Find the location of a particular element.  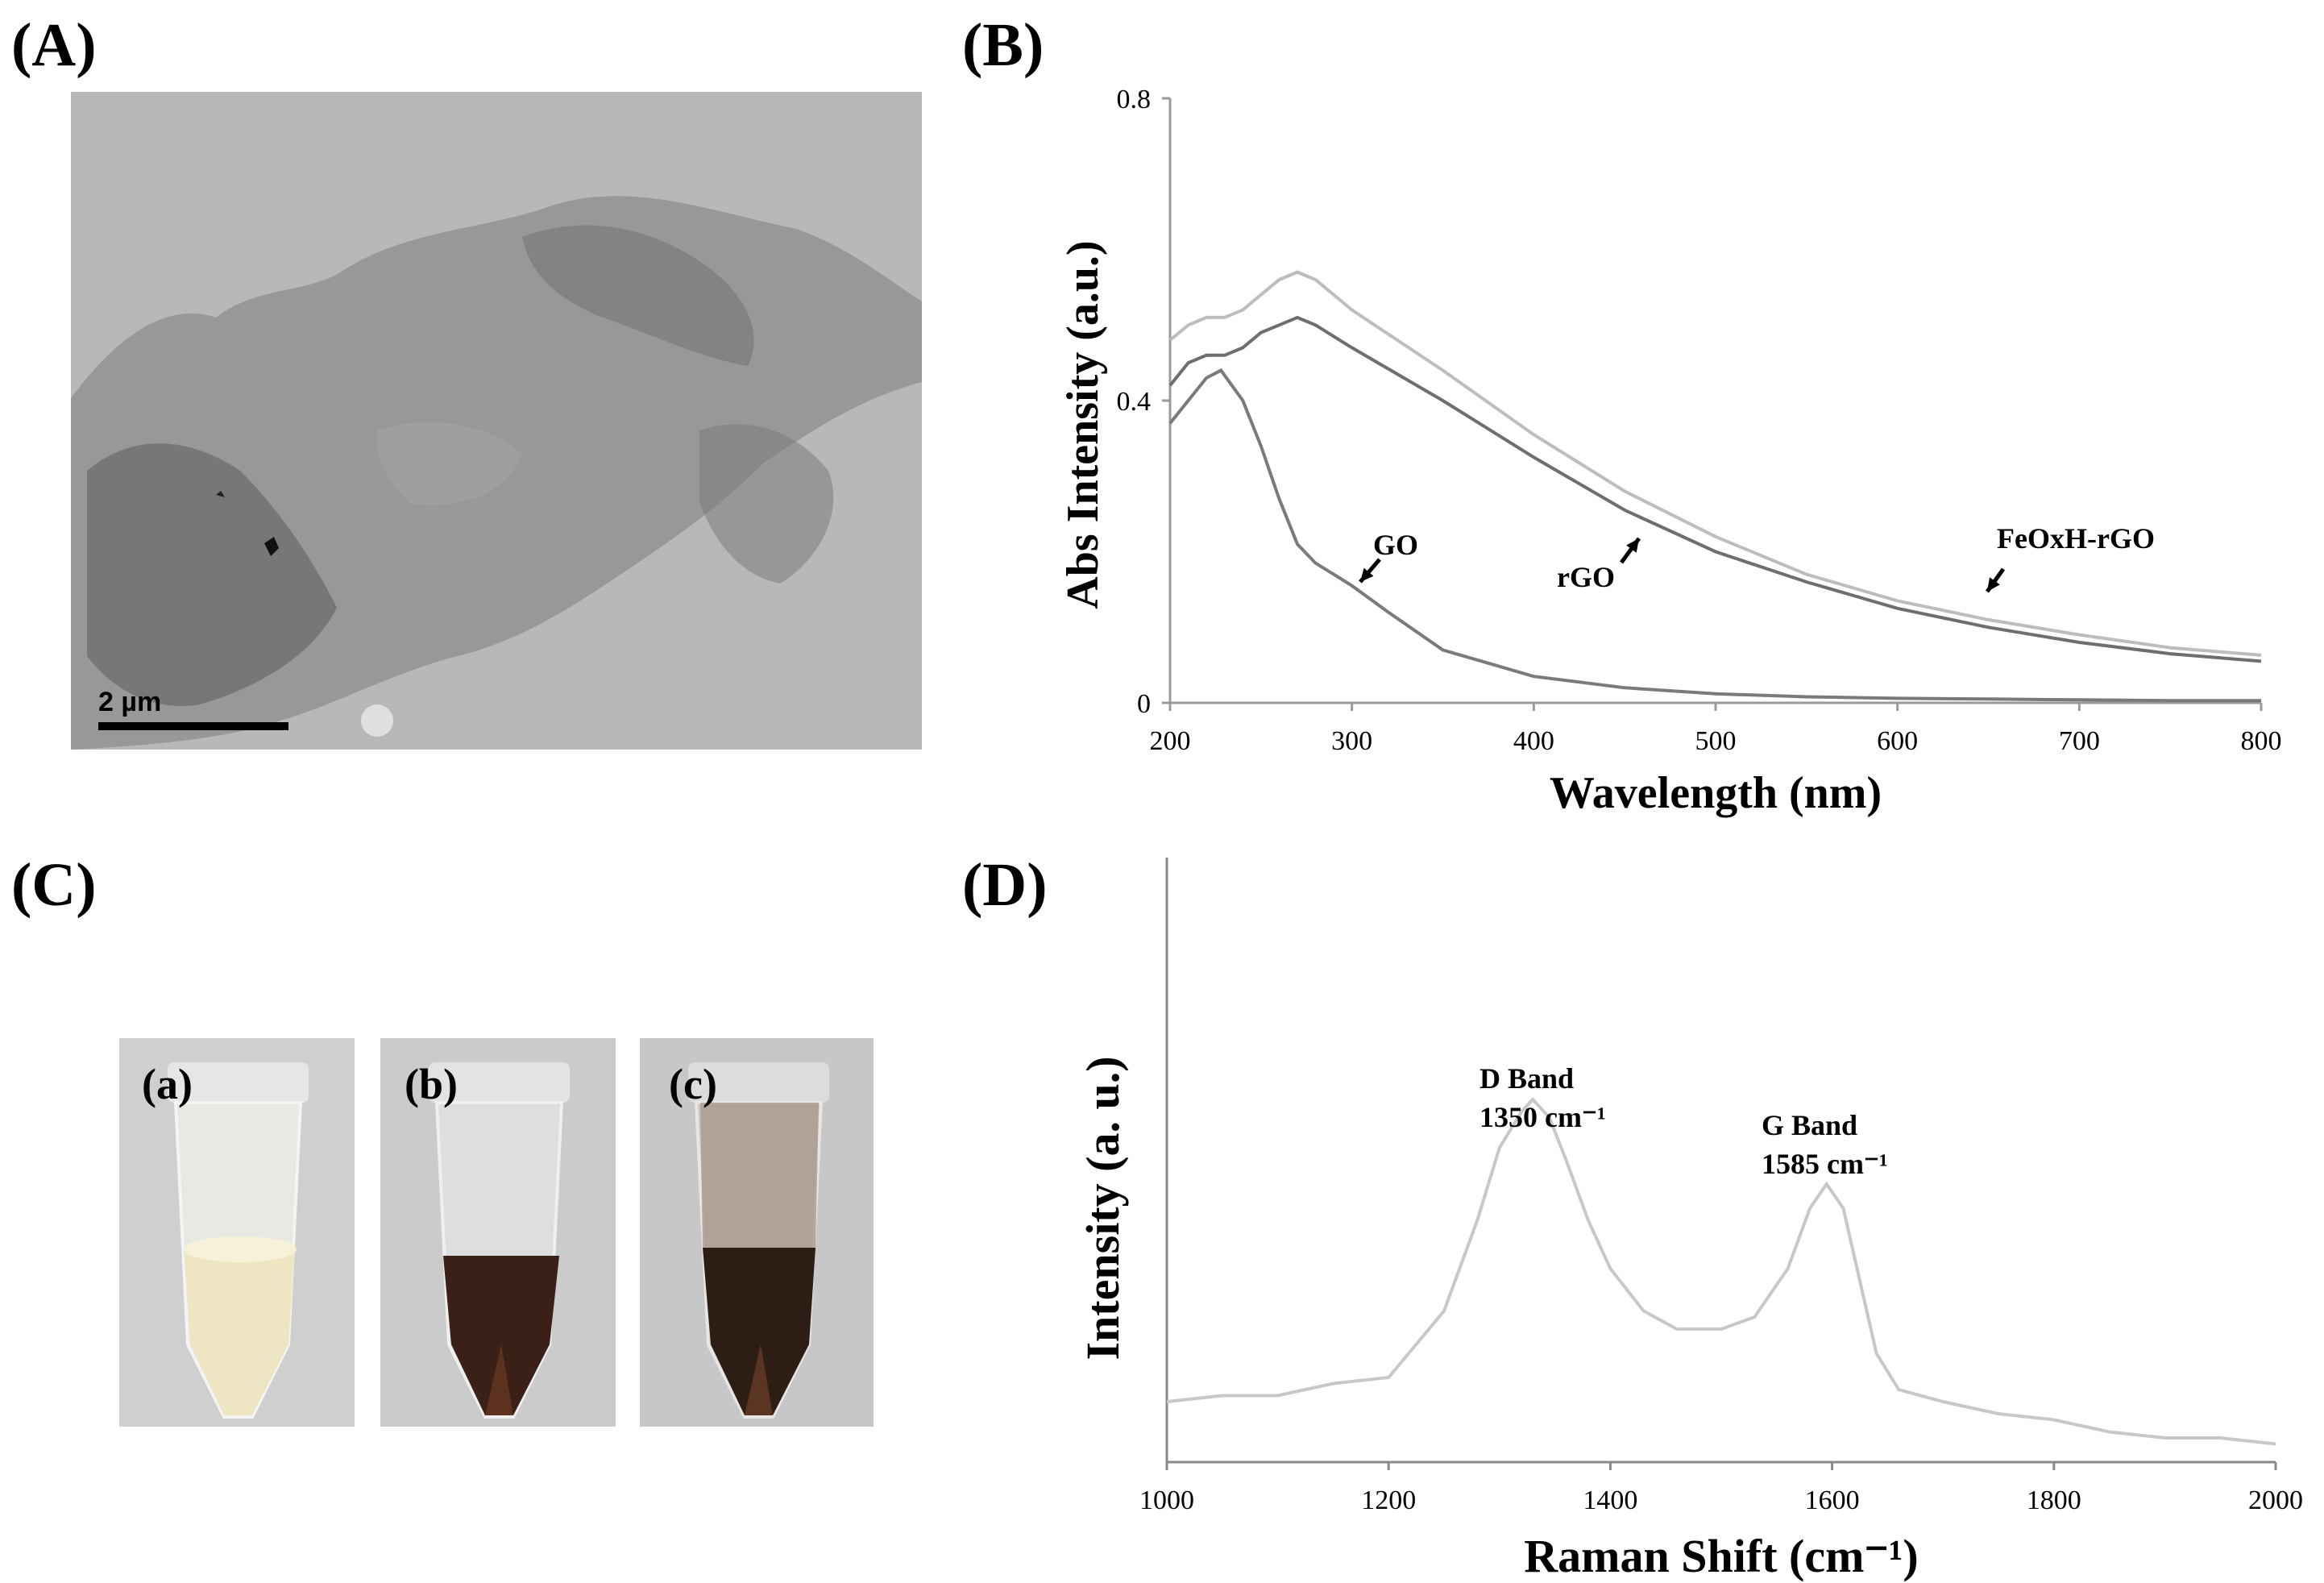

x-tick-label: 1800 is located at coordinates (2054, 1500).